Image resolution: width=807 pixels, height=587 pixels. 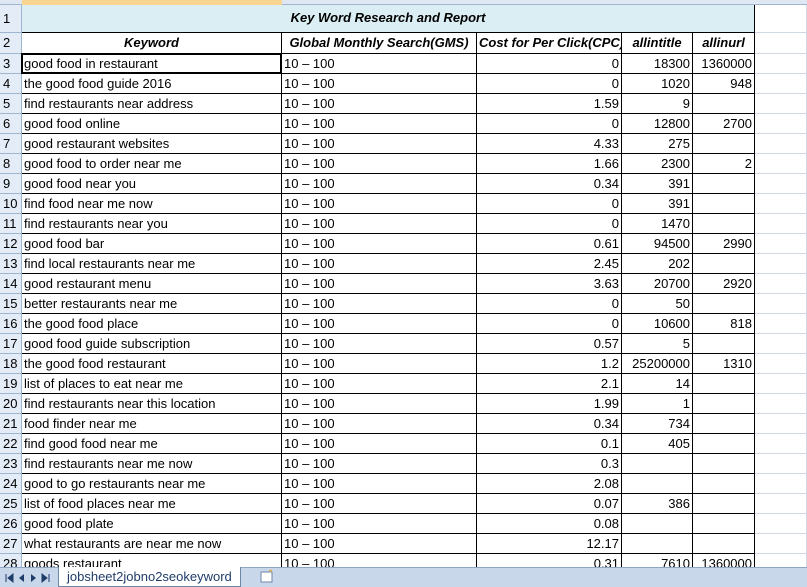 I want to click on row-header: 25, so click(x=11, y=504).